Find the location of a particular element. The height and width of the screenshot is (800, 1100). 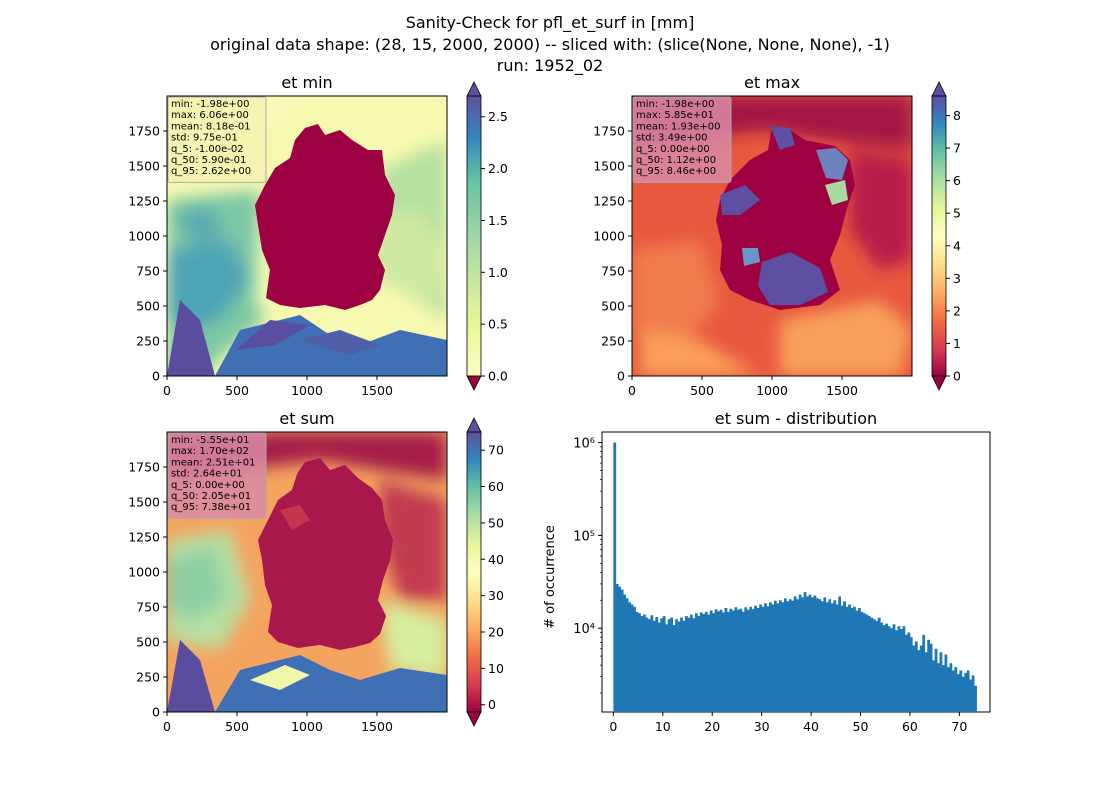

stats-line: mean: 1.93e+00 is located at coordinates (678, 126).